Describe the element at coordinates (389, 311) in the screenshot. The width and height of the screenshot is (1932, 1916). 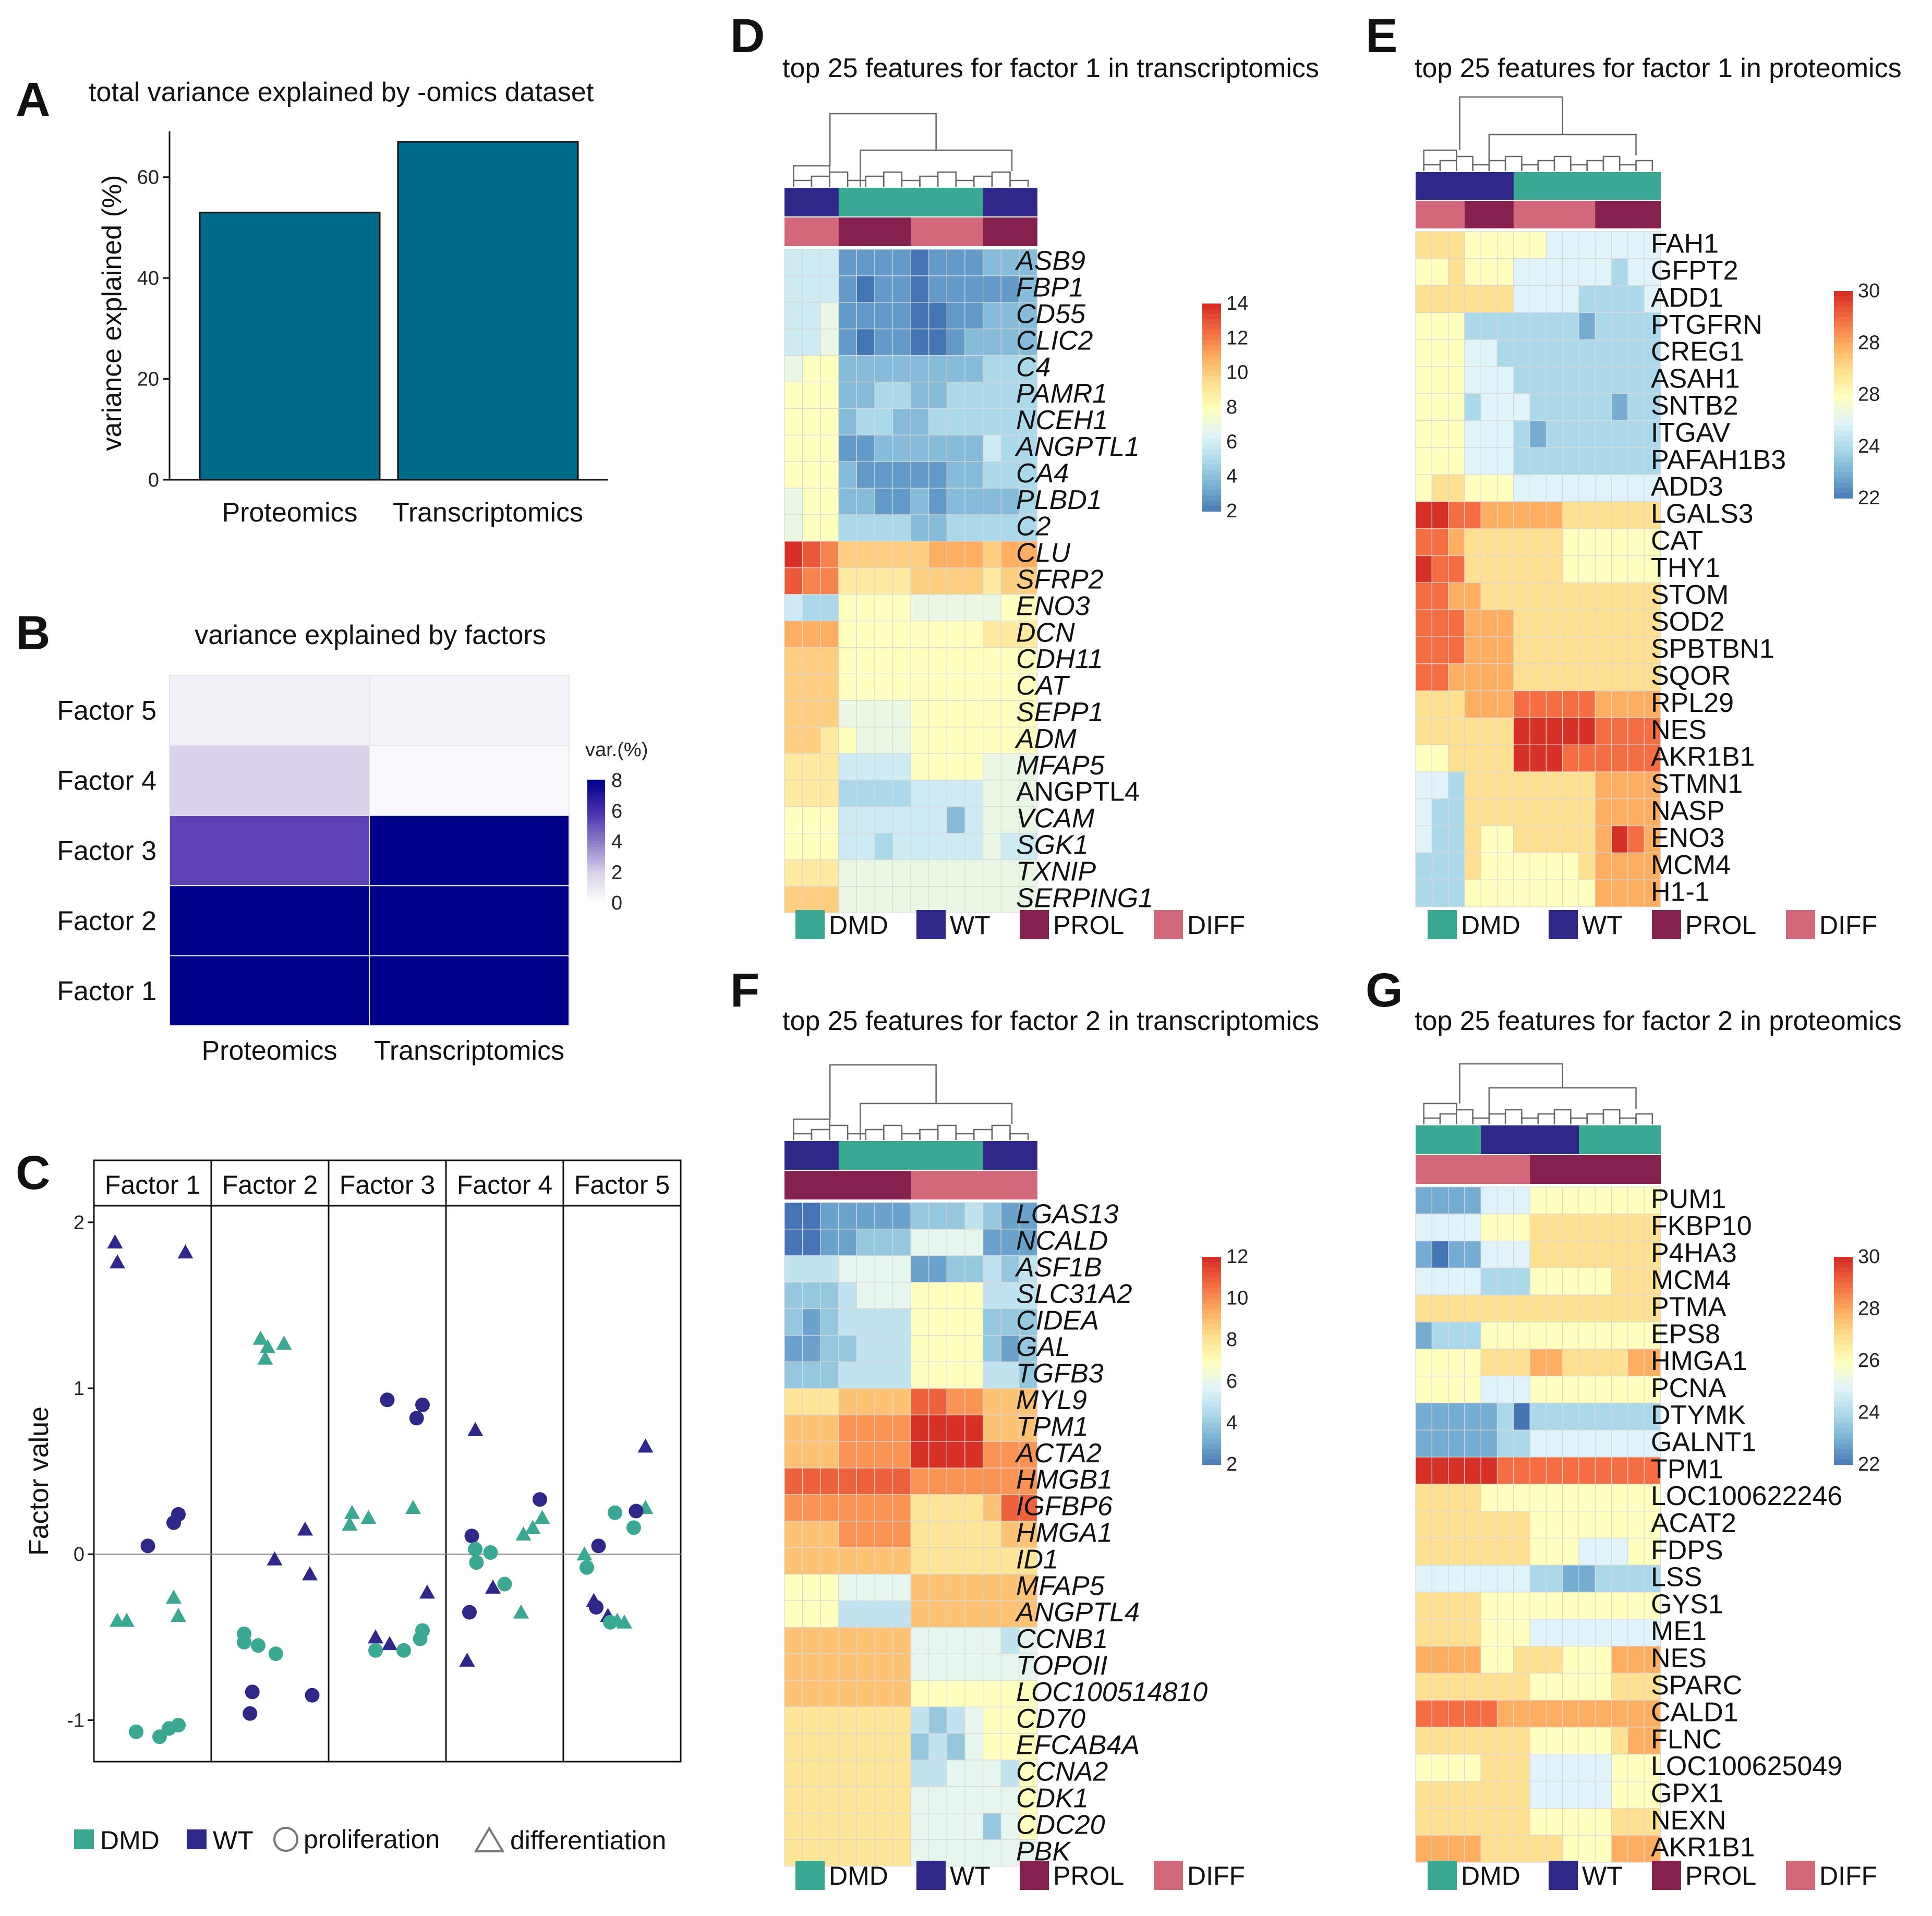
I see `panel-a-bars` at that location.